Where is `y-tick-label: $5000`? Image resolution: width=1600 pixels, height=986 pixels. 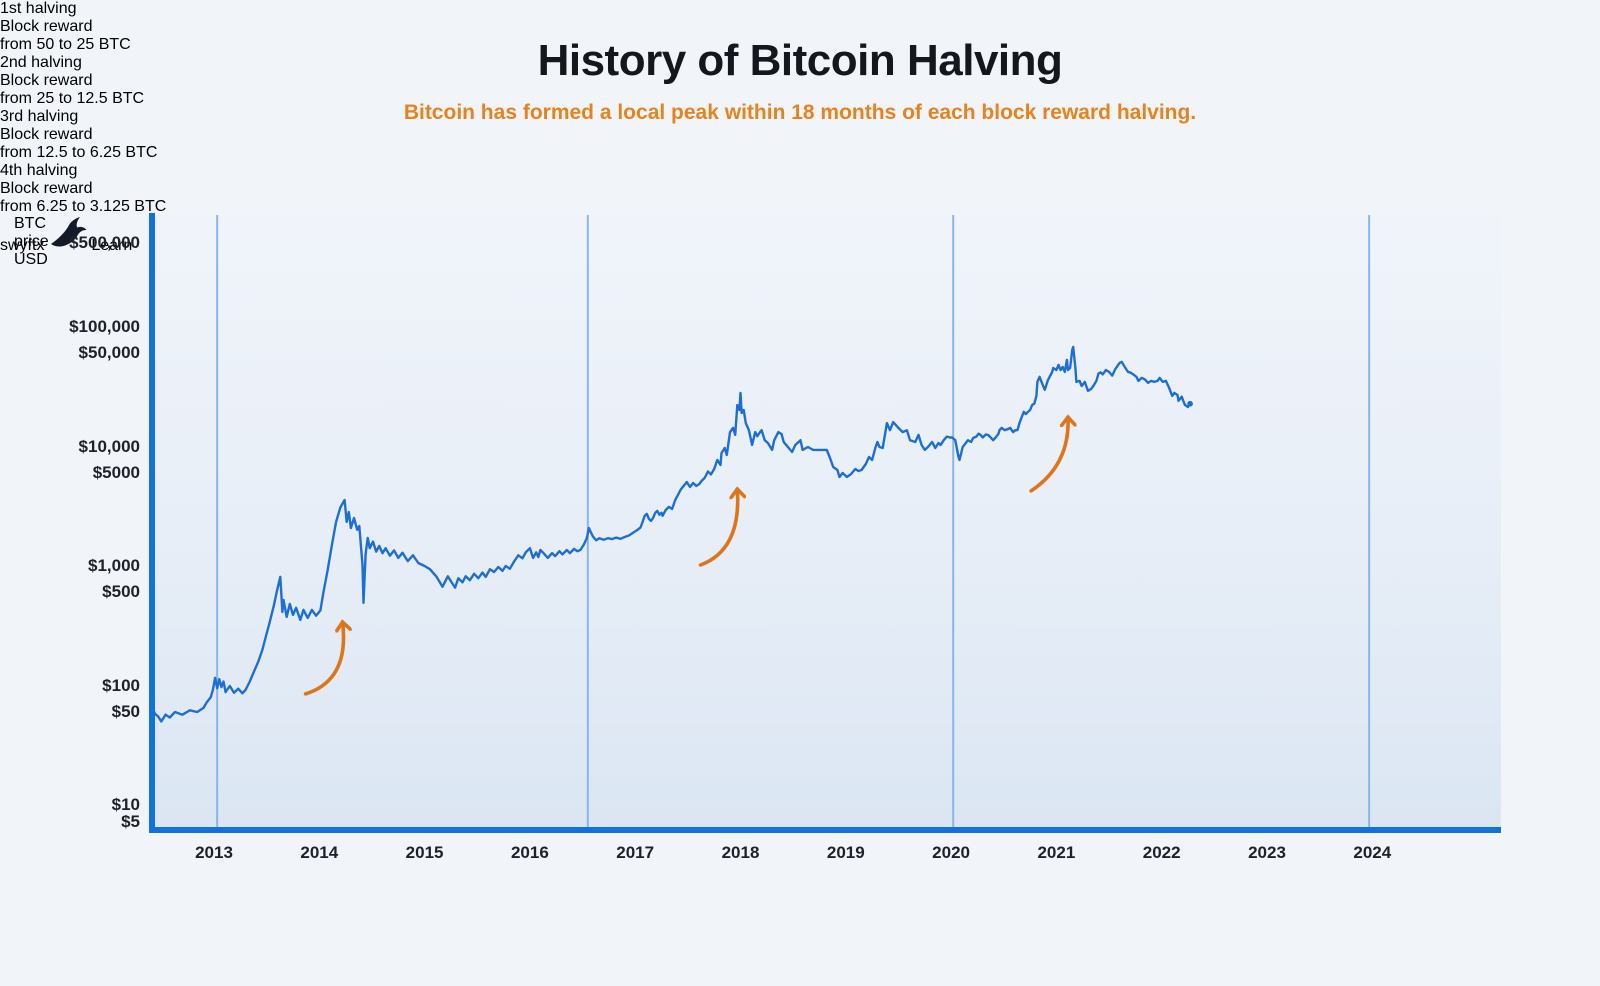 y-tick-label: $5000 is located at coordinates (116, 472).